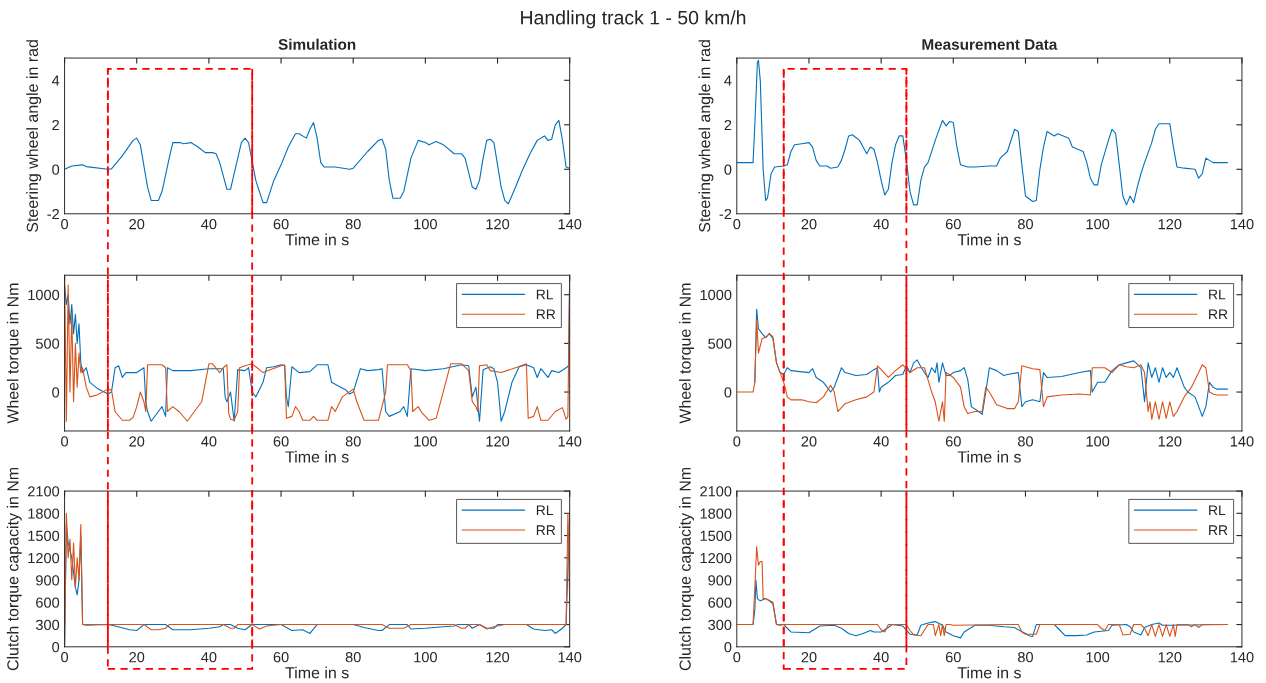 The width and height of the screenshot is (1266, 683). Describe the element at coordinates (990, 44) in the screenshot. I see `chart-title: Measurement Data` at that location.